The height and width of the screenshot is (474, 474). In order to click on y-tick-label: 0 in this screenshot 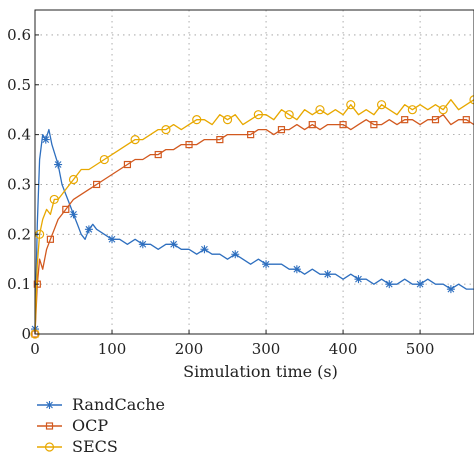, I will do `click(26, 334)`.